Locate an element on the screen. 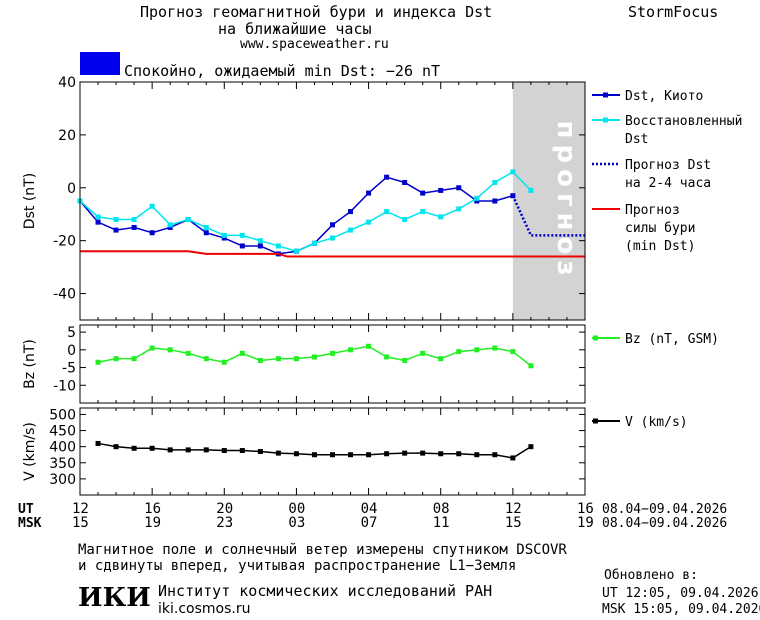 This screenshot has height=620, width=760. updated-label: Обновлено в: is located at coordinates (651, 575).